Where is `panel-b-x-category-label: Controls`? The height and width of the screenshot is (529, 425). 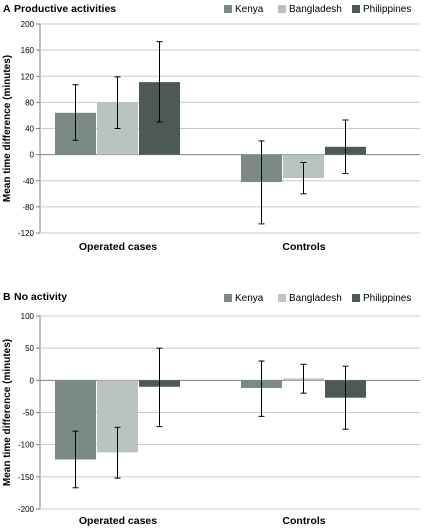
panel-b-x-category-label: Controls is located at coordinates (303, 521).